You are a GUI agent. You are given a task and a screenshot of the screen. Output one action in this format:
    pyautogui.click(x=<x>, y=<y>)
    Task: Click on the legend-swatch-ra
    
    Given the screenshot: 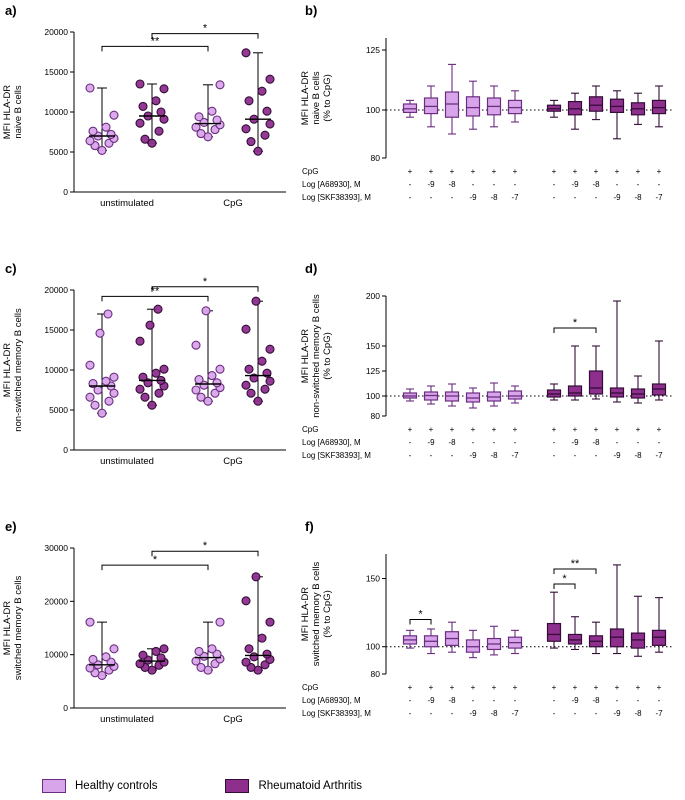 What is the action you would take?
    pyautogui.click(x=237, y=786)
    